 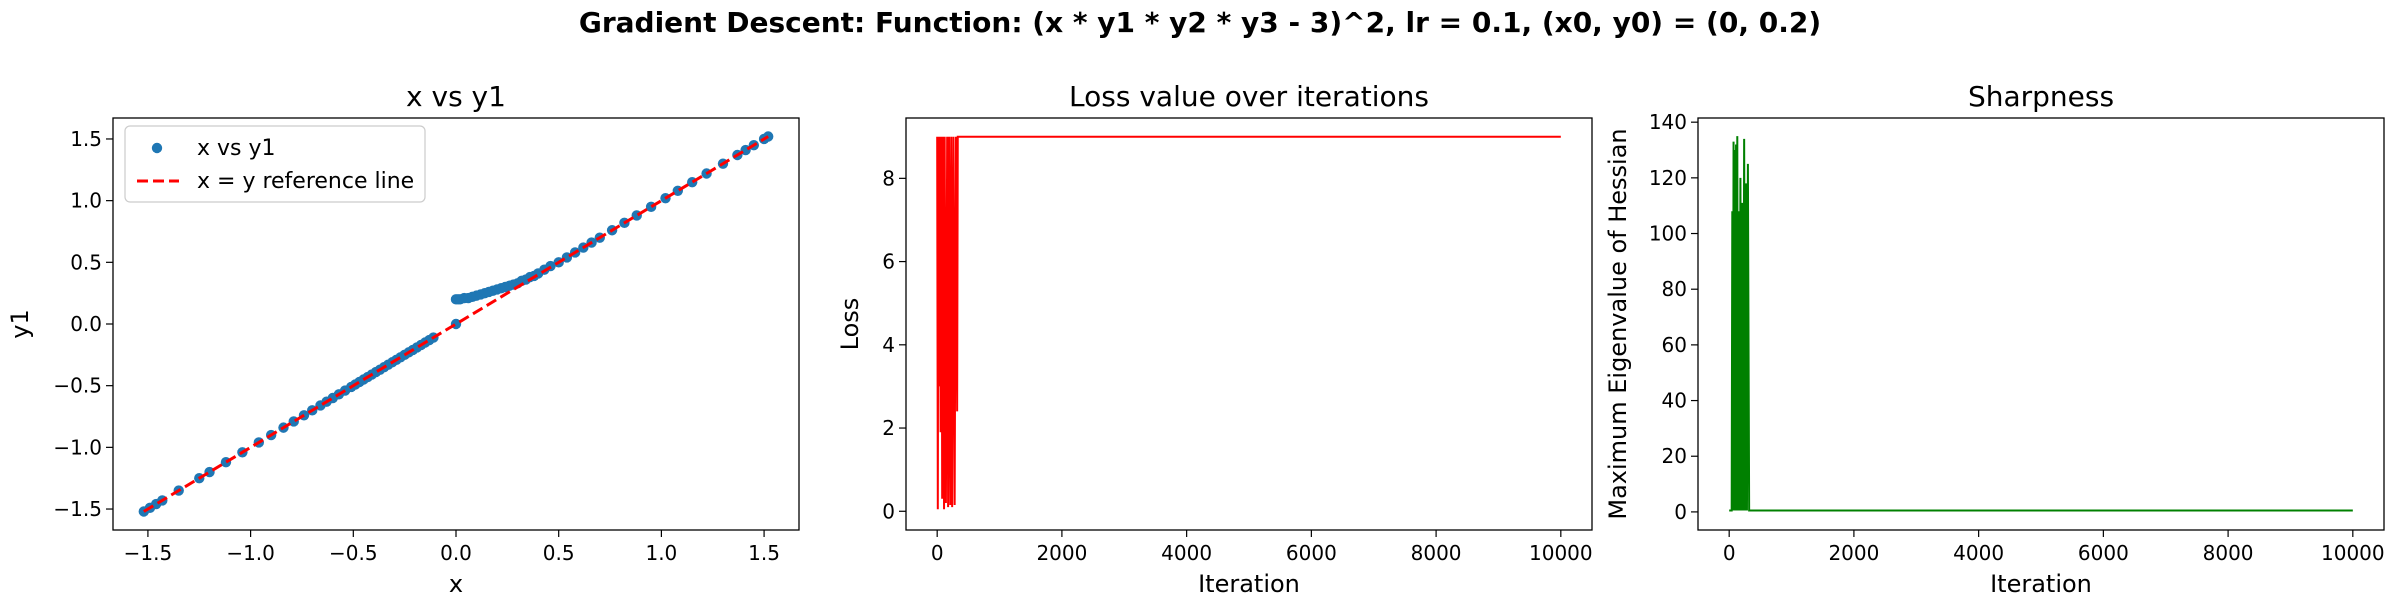 What do you see at coordinates (888, 428) in the screenshot?
I see `y-tick-label: 2` at bounding box center [888, 428].